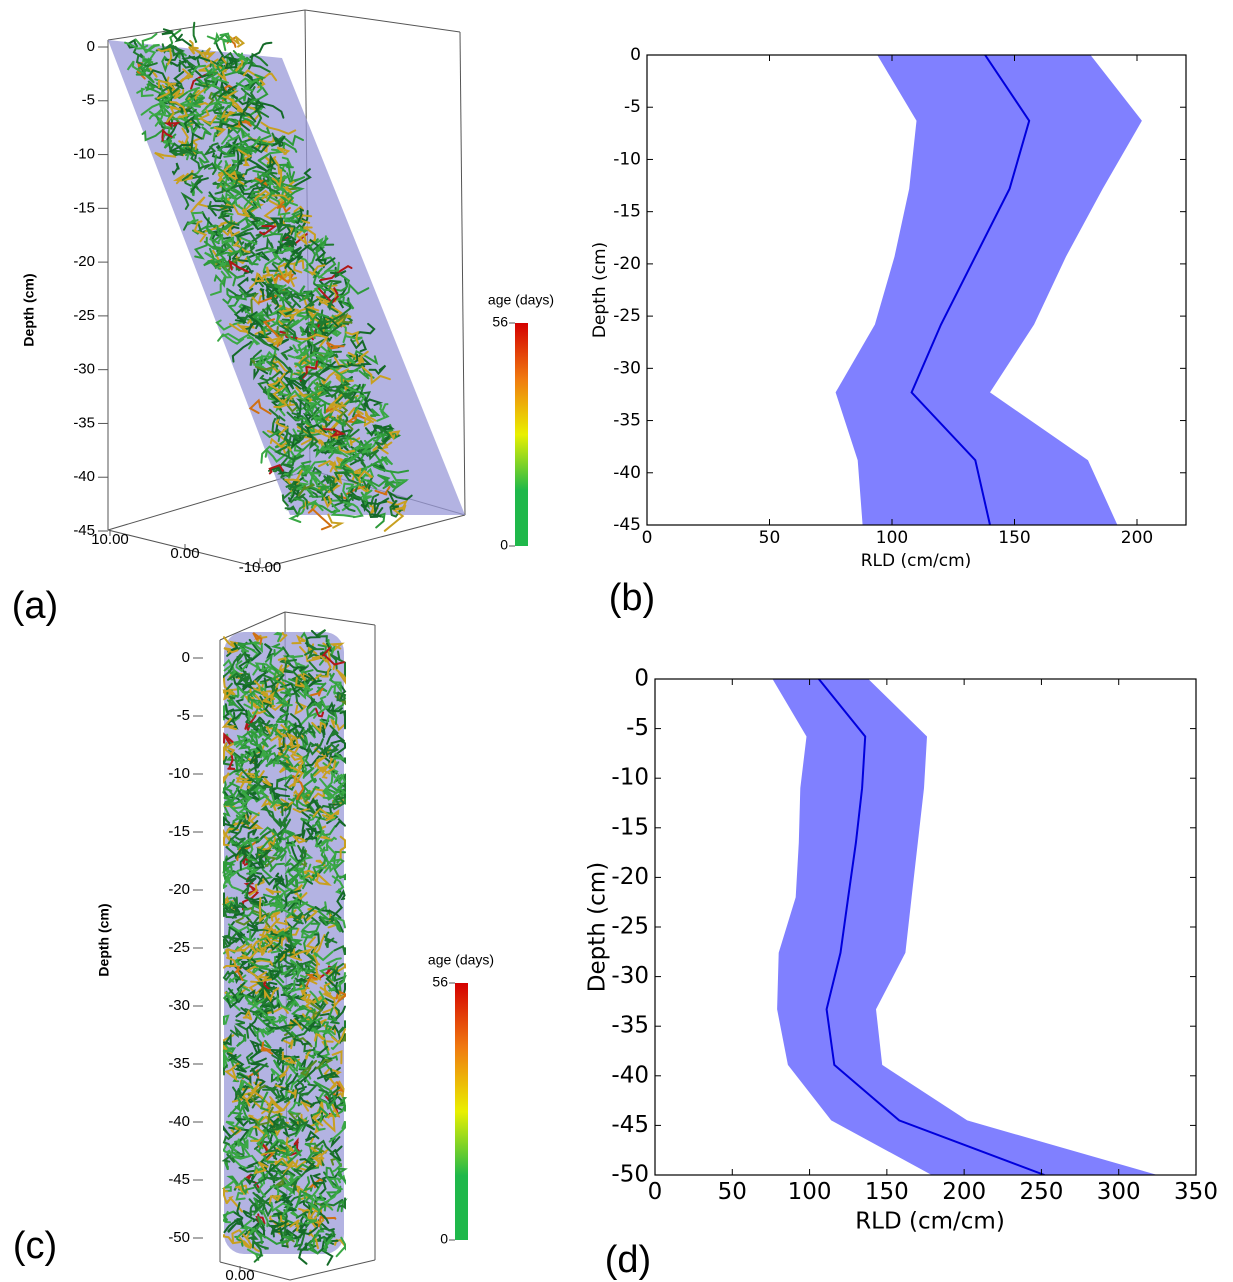  I want to click on colorbar, so click(461, 1111).